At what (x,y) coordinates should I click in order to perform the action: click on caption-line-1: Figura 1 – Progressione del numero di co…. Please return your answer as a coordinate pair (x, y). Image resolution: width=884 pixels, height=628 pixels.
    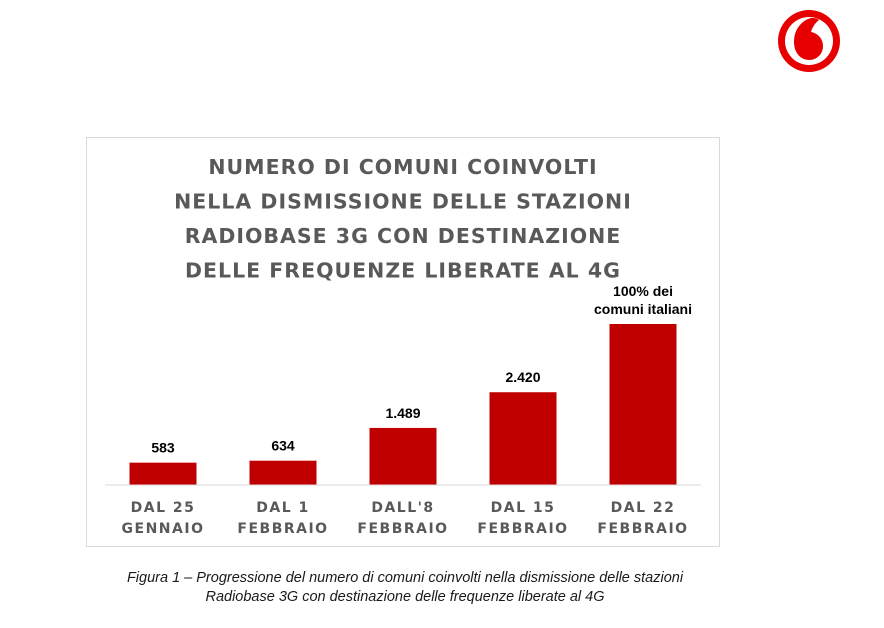
    Looking at the image, I should click on (405, 578).